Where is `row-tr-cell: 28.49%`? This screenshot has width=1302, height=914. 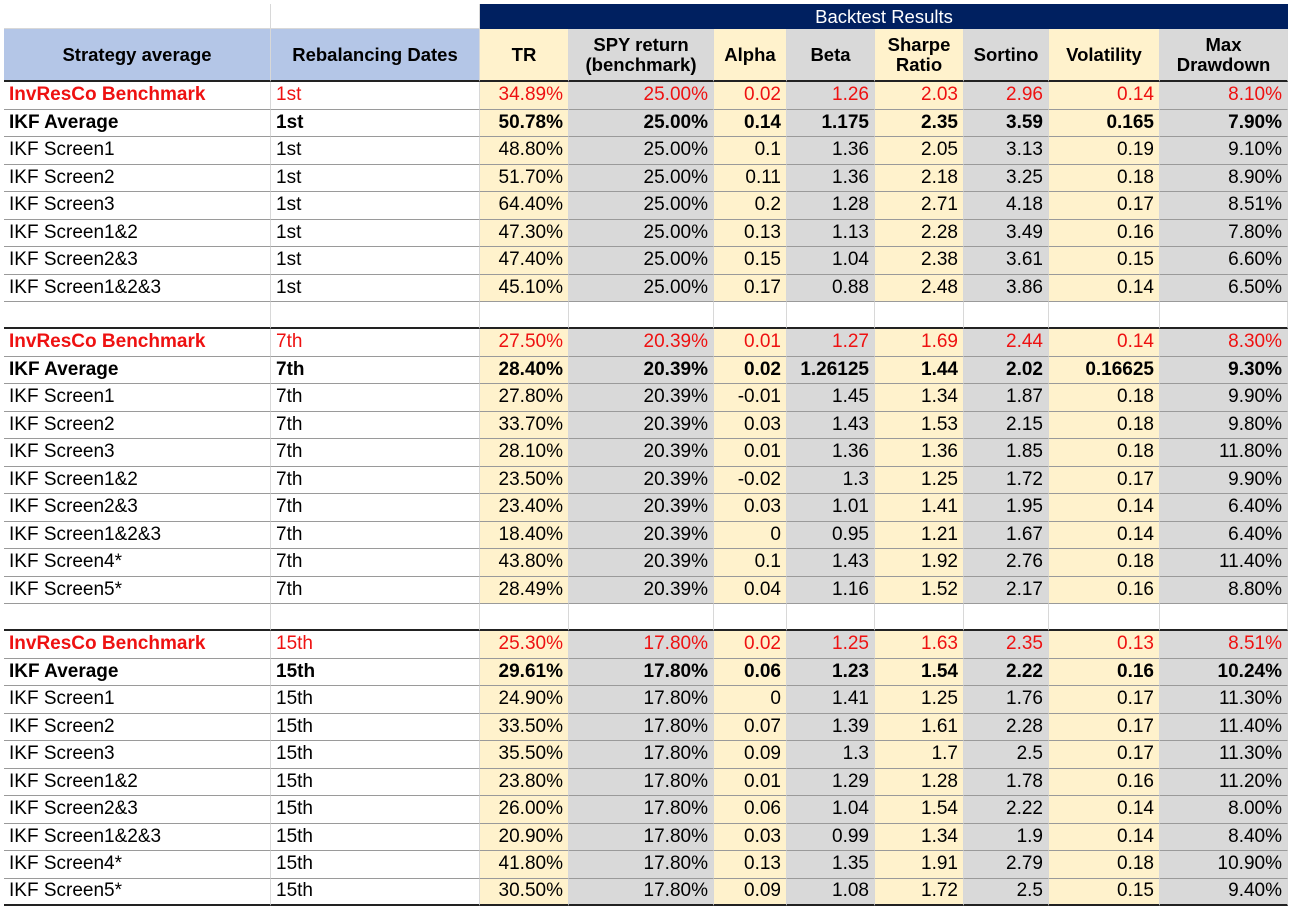
row-tr-cell: 28.49% is located at coordinates (524, 590).